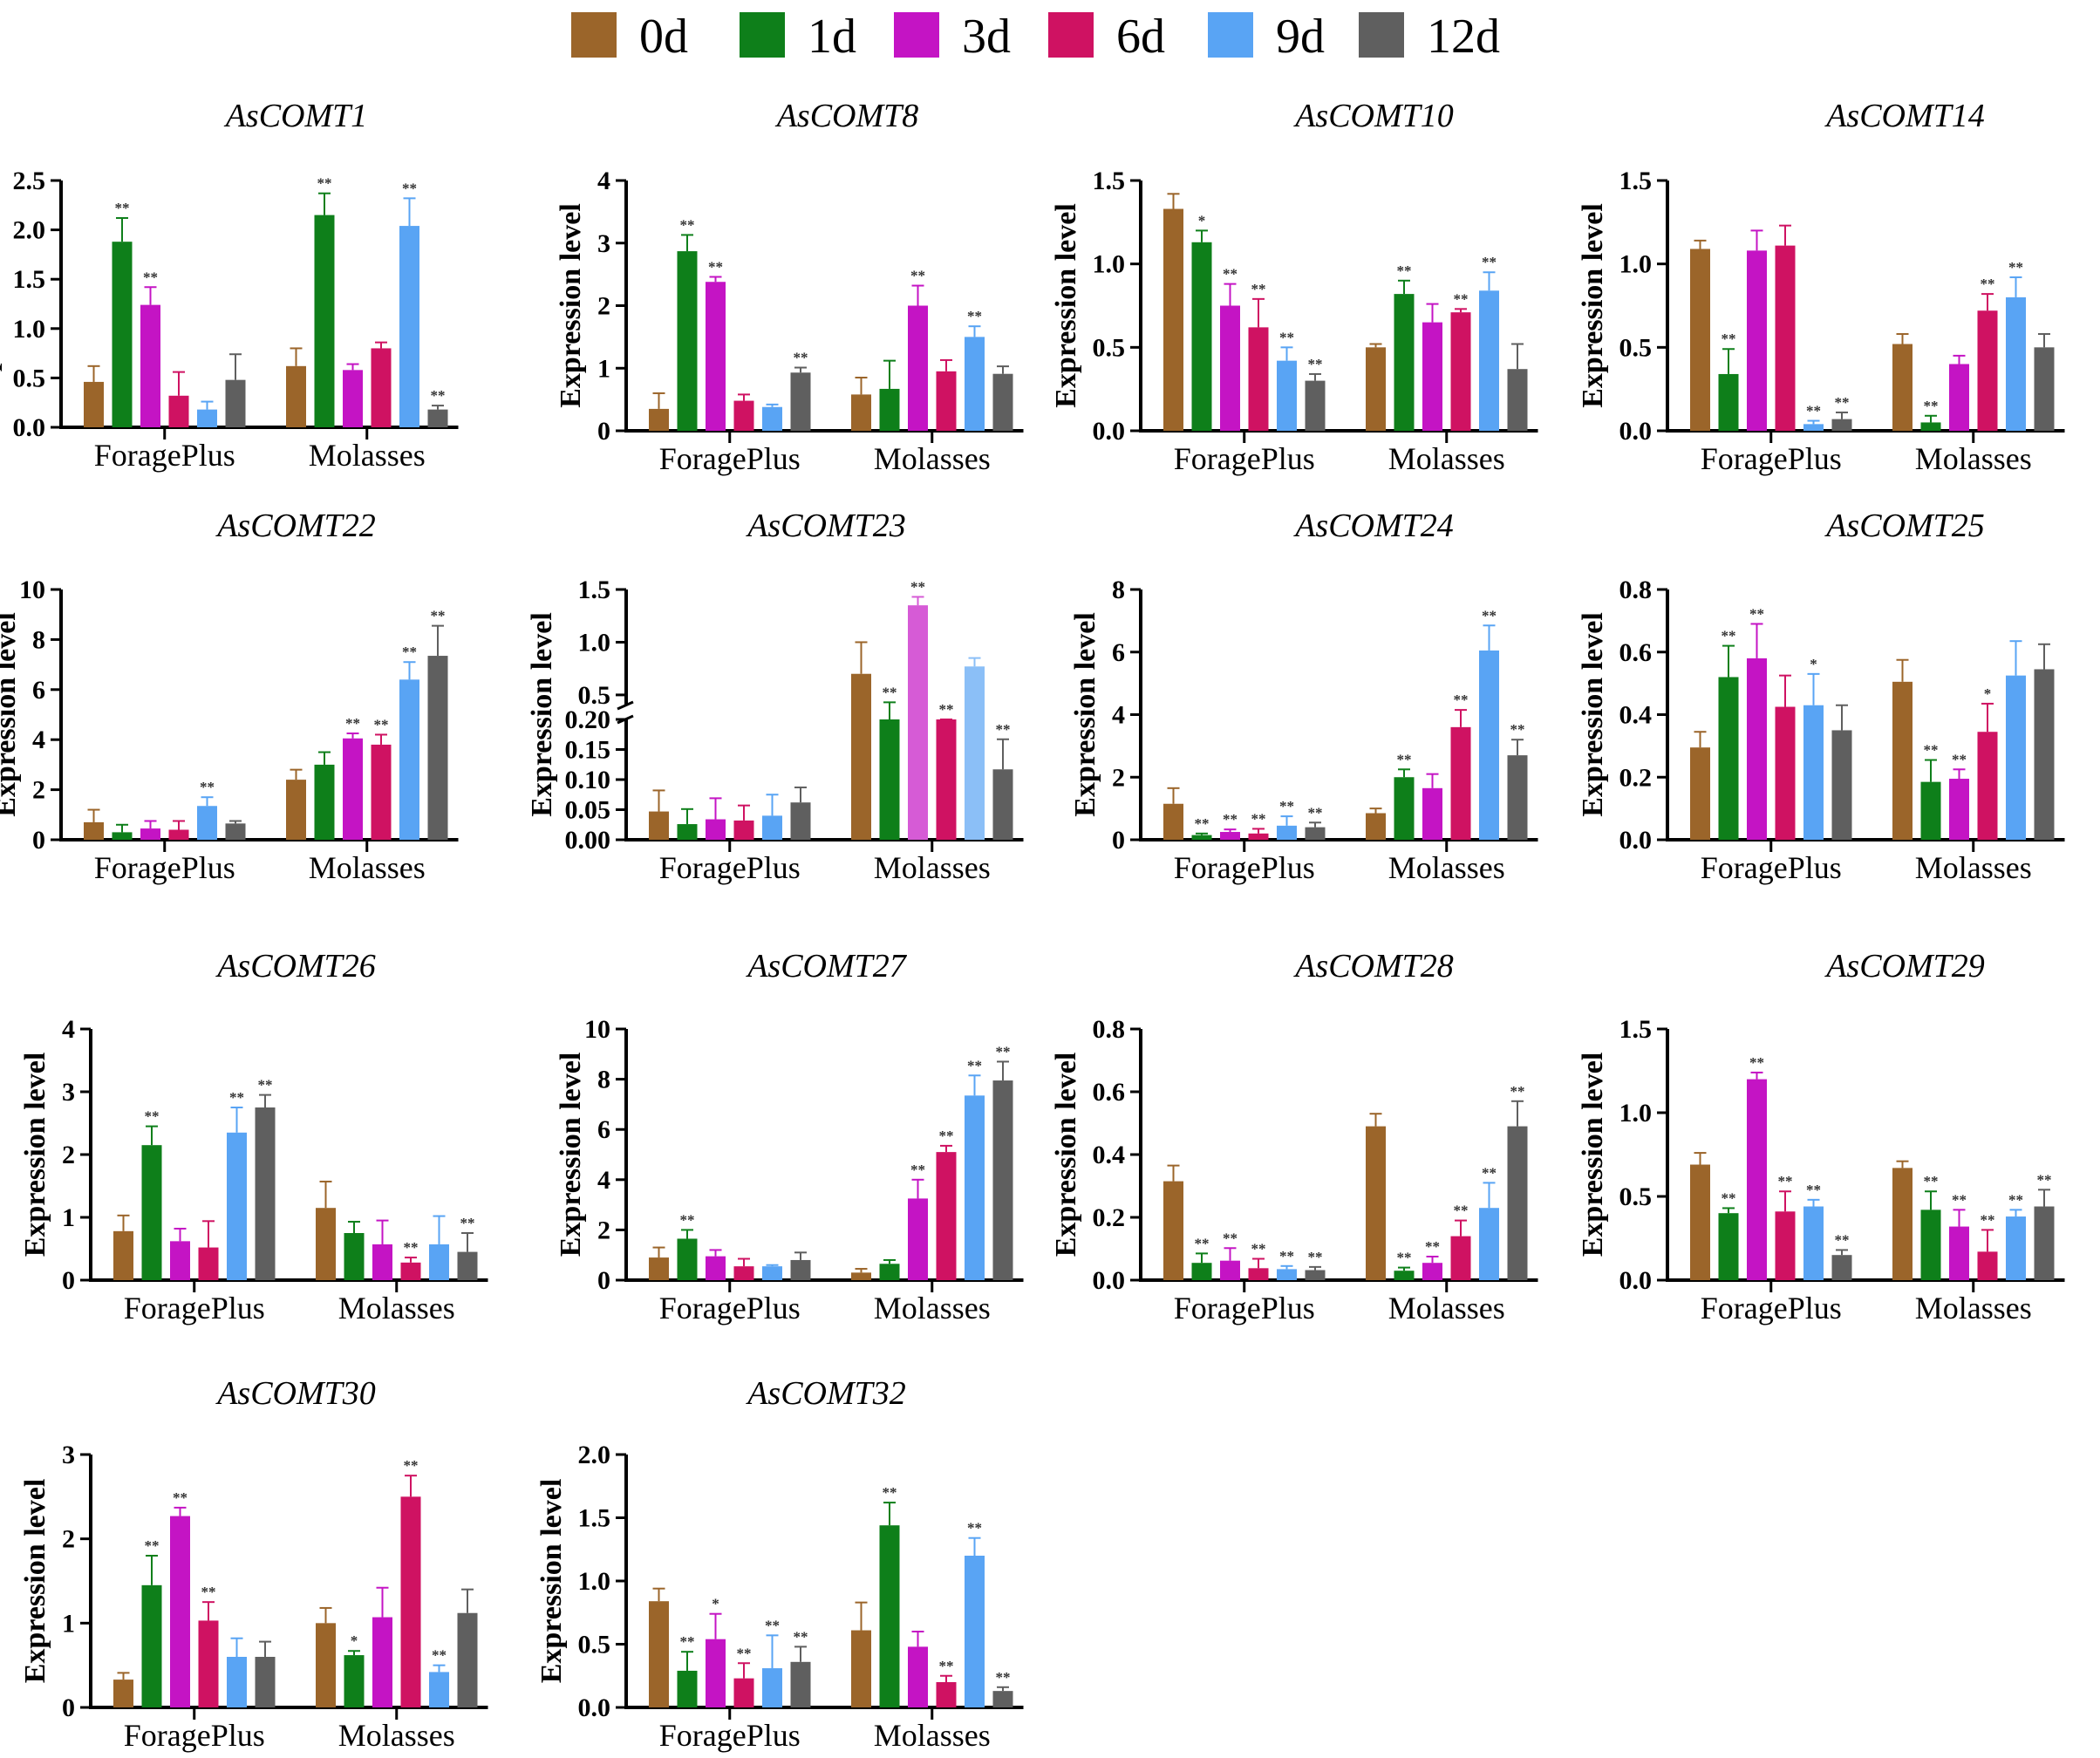 The height and width of the screenshot is (1758, 2100). Describe the element at coordinates (38, 840) in the screenshot. I see `y-tick-label: 0` at that location.